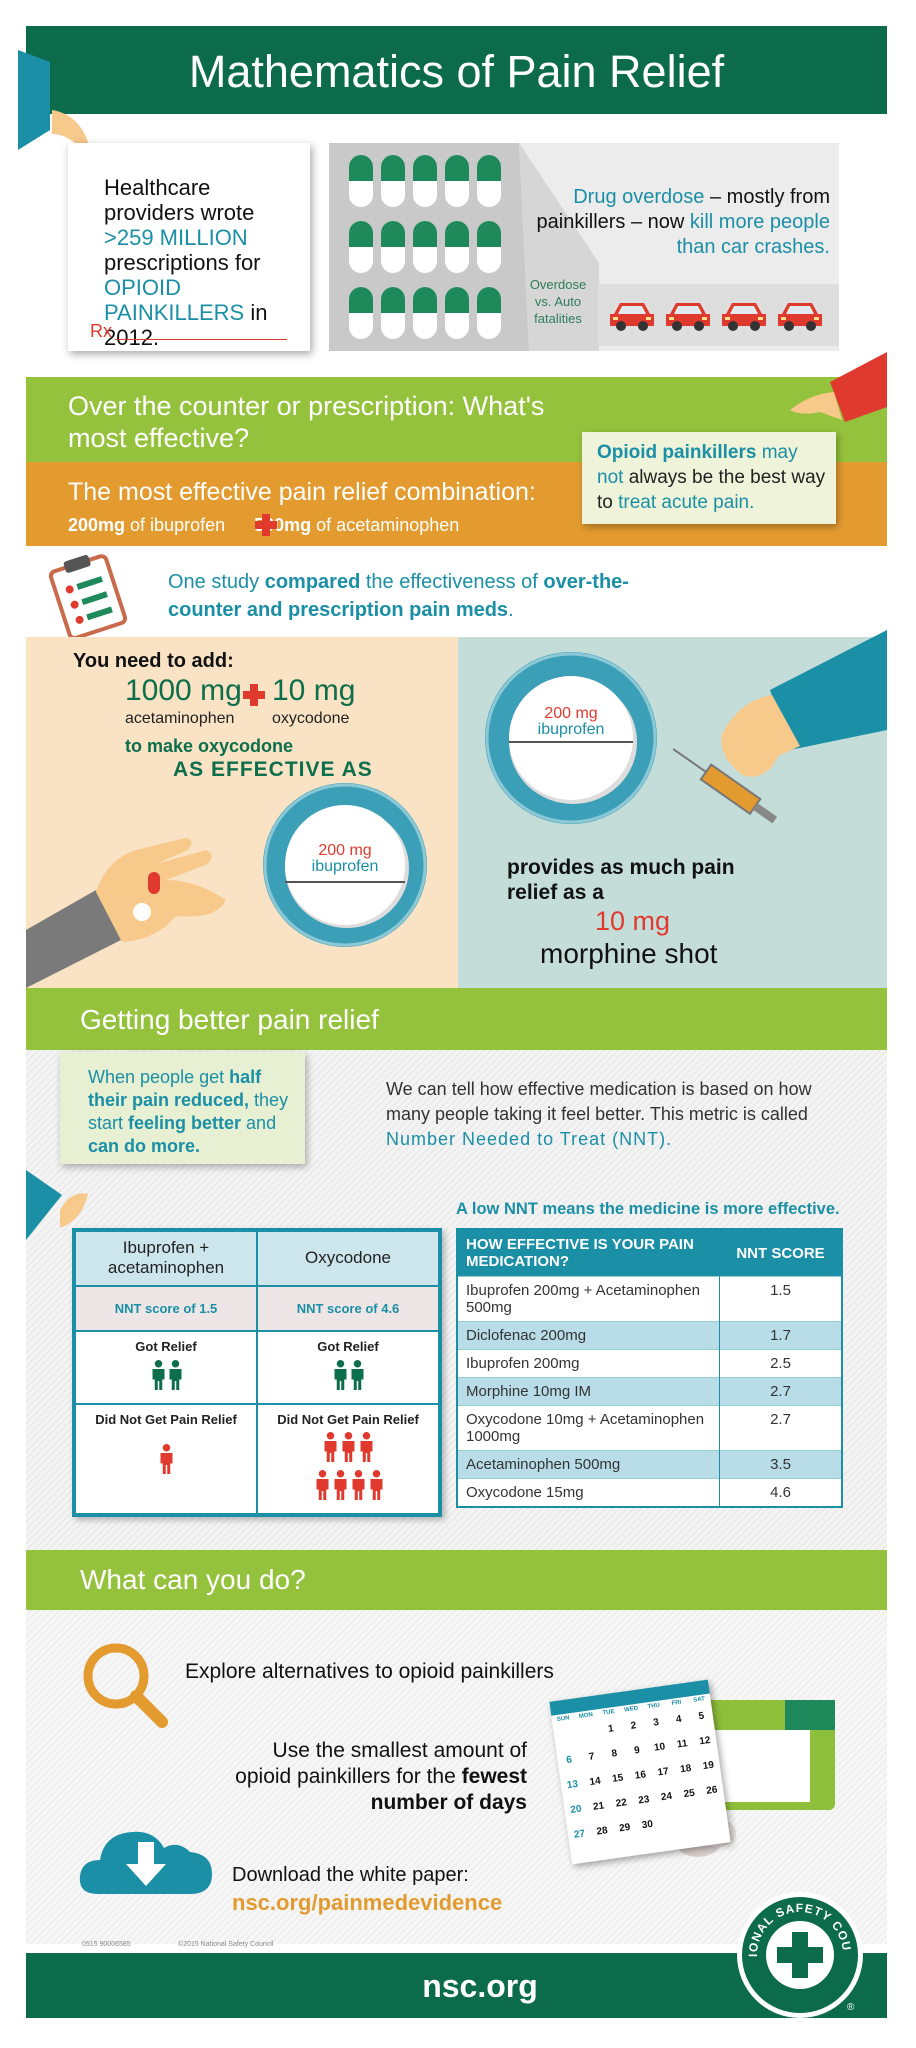 The image size is (916, 2048). I want to click on need-label: You need to add:, so click(153, 661).